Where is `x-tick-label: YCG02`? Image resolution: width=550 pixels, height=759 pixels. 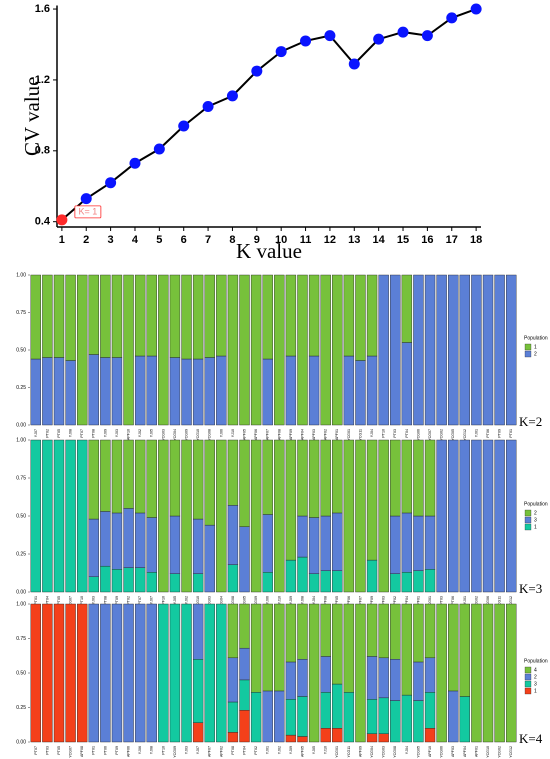 x-tick-label: YCG02 is located at coordinates (442, 435).